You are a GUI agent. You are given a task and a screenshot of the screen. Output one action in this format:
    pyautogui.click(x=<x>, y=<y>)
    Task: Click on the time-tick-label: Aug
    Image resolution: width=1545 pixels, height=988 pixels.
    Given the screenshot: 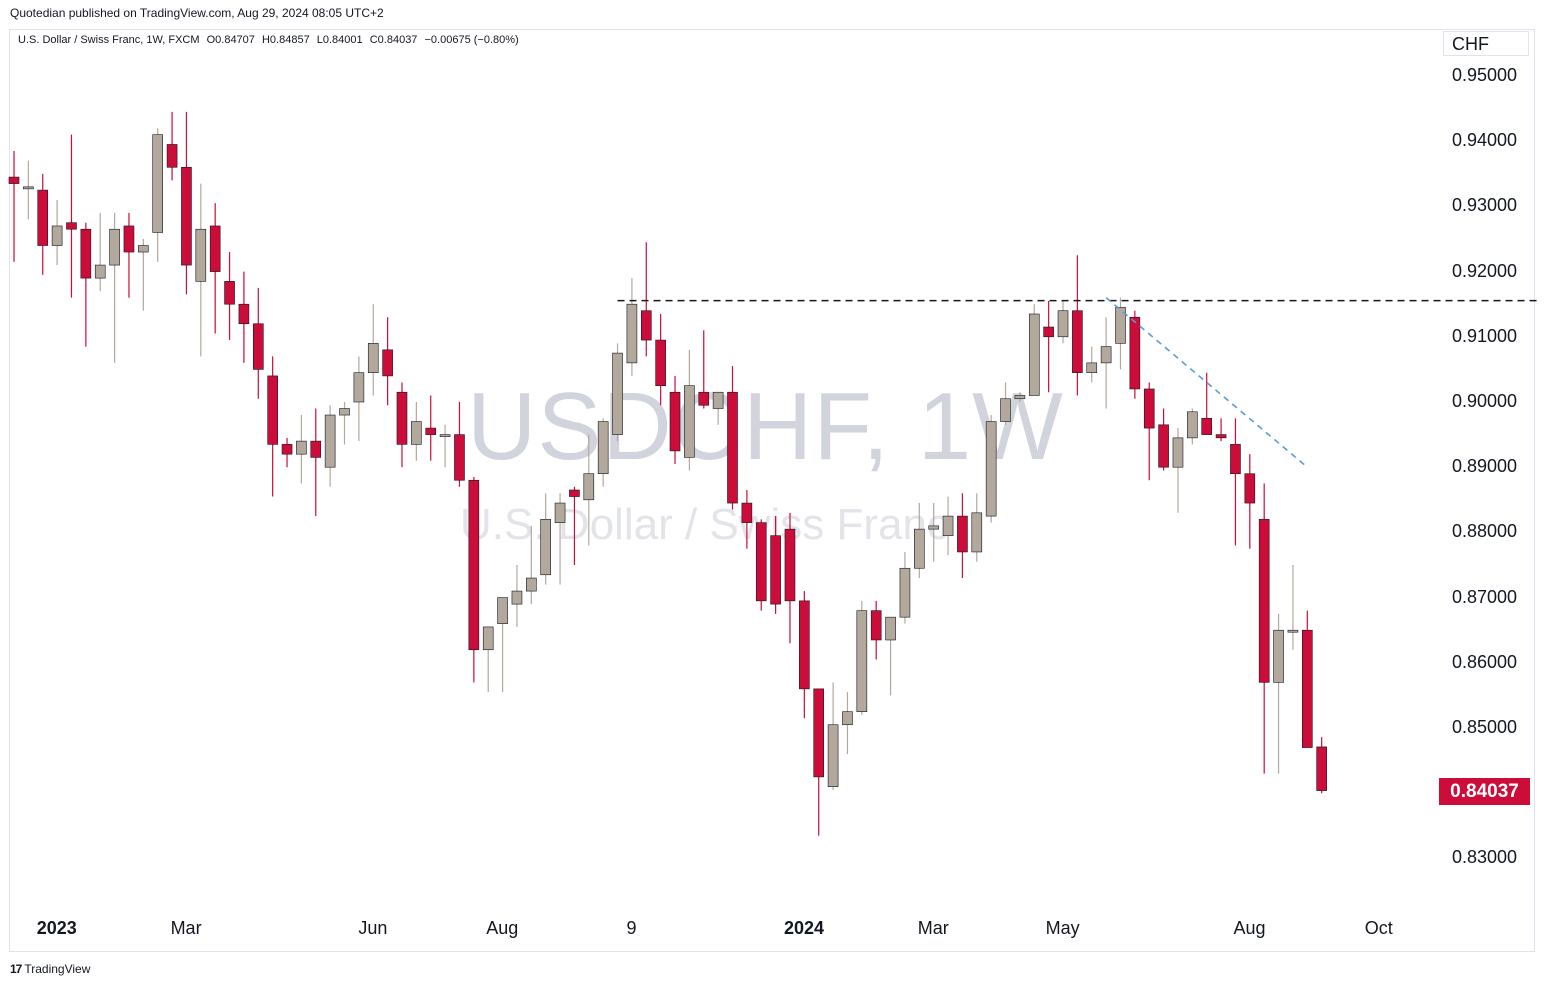 What is the action you would take?
    pyautogui.click(x=1249, y=928)
    